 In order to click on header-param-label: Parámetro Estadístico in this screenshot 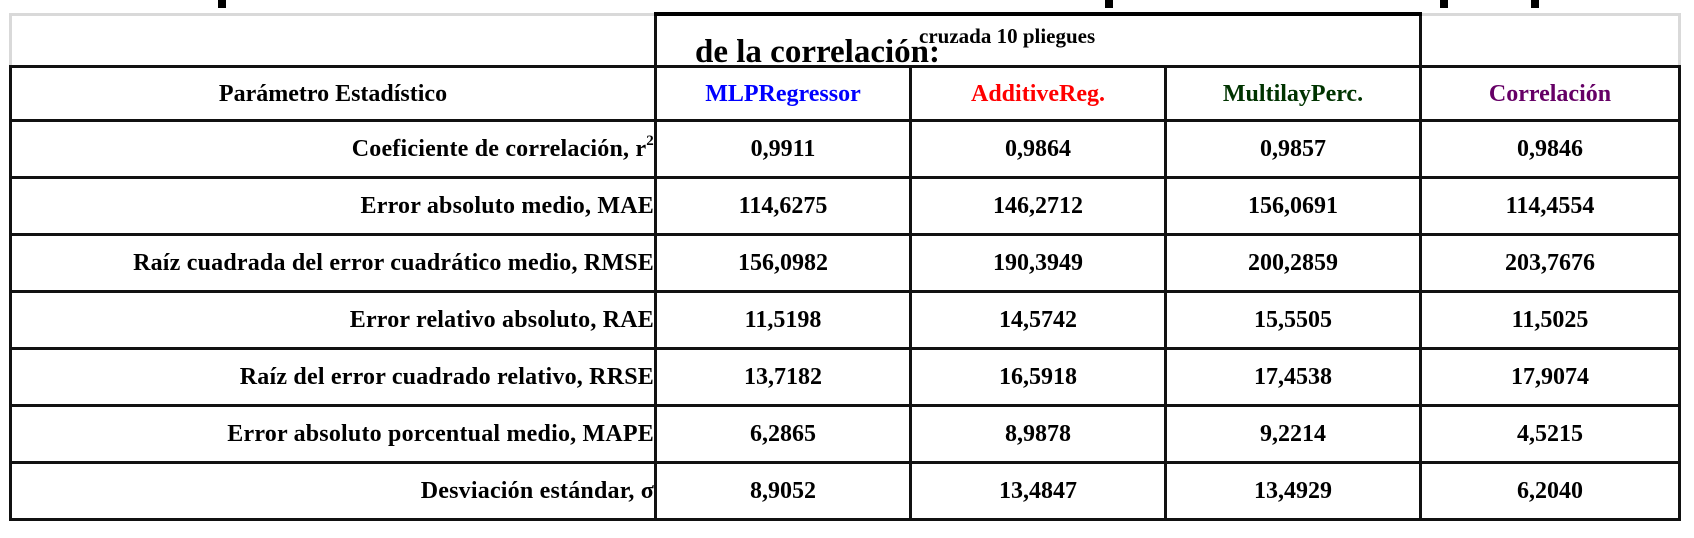, I will do `click(333, 93)`.